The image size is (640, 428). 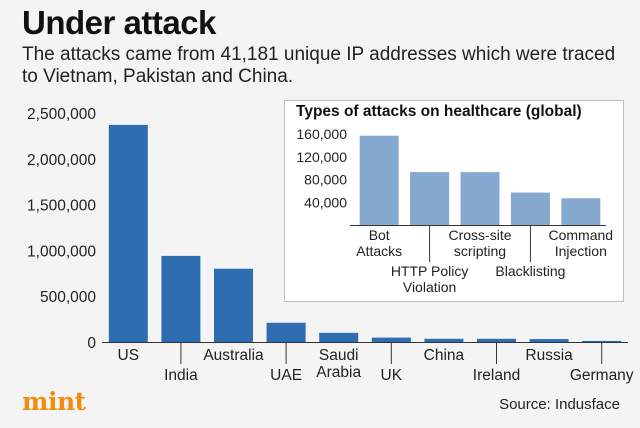 What do you see at coordinates (119, 22) in the screenshot?
I see `chart-title: Under attack` at bounding box center [119, 22].